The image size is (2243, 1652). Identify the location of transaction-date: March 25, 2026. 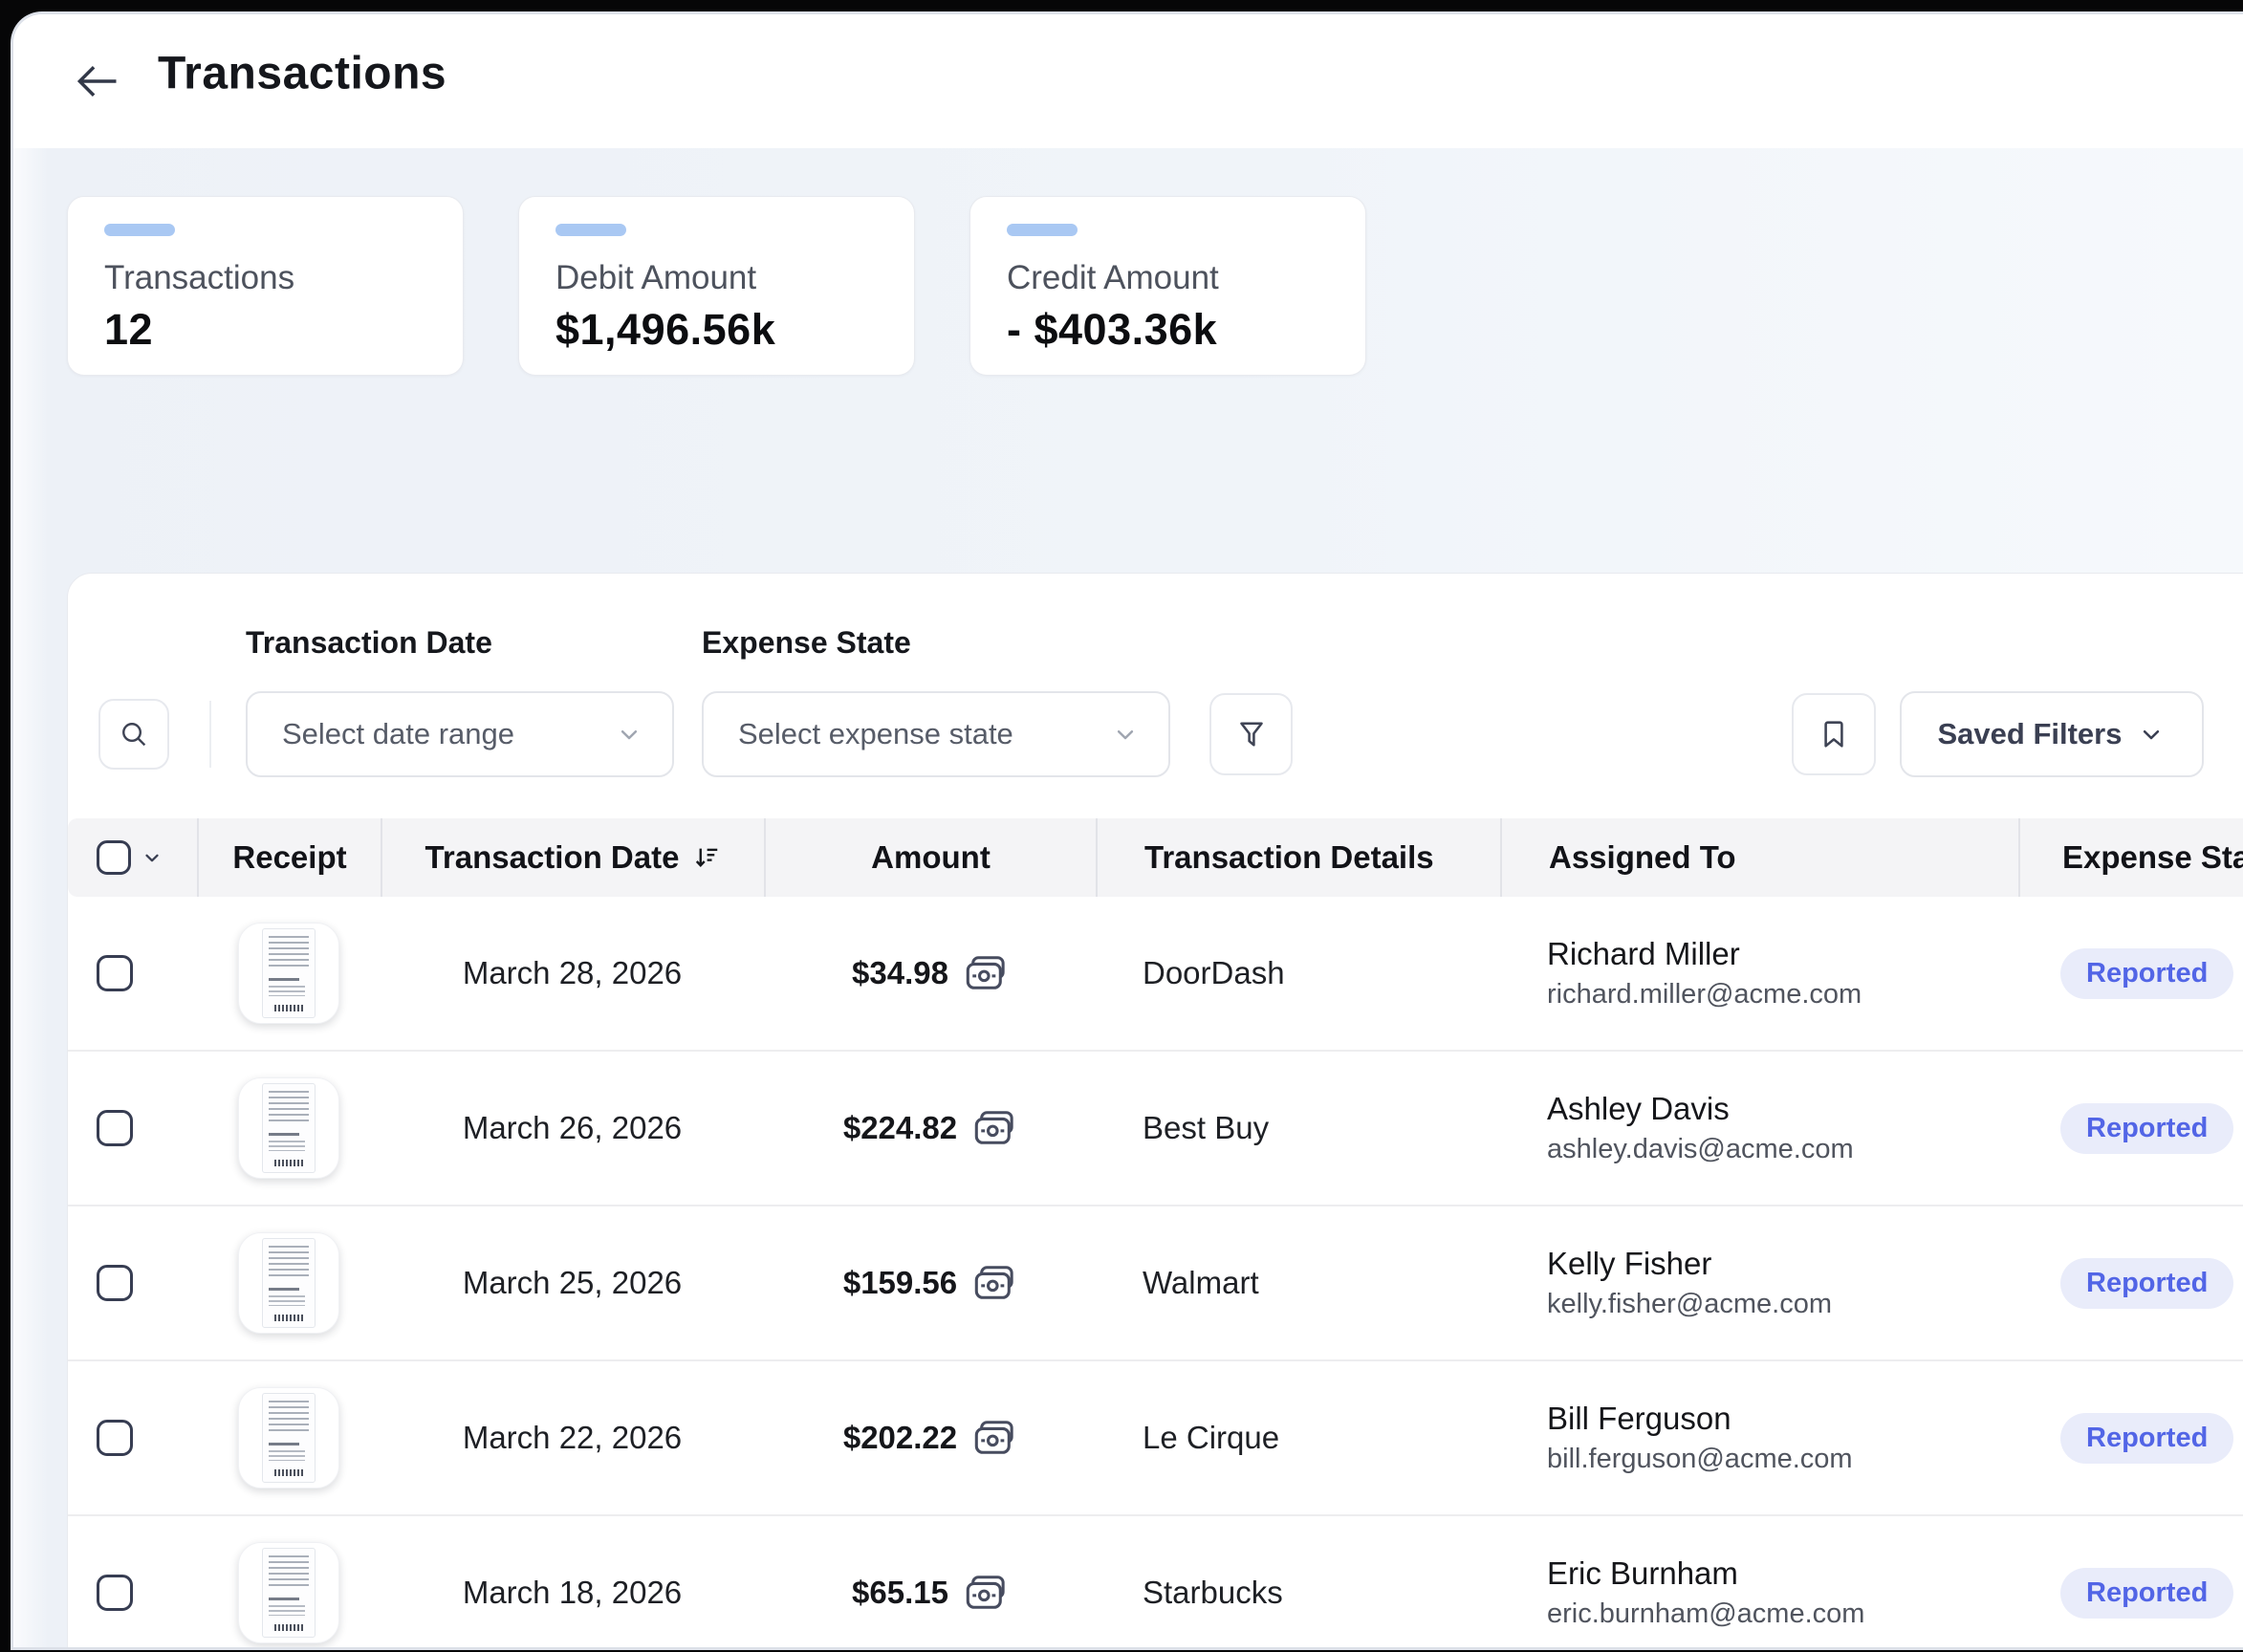
(572, 1282).